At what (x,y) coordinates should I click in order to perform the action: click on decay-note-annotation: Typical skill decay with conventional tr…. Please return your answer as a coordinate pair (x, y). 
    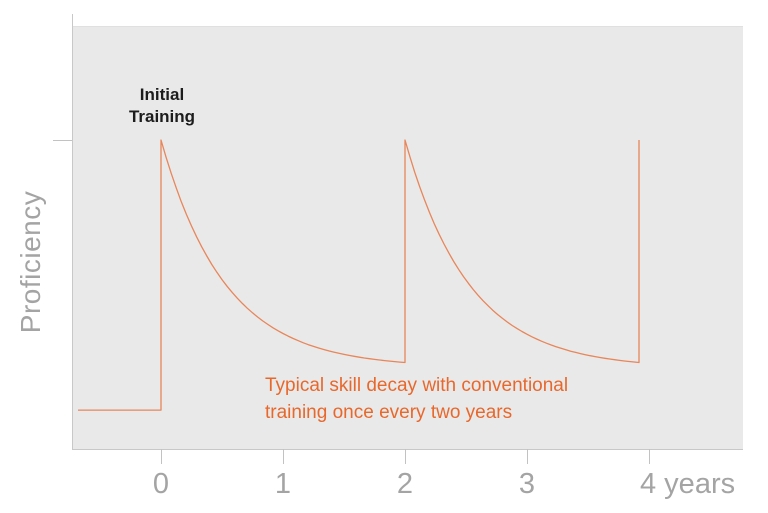
    Looking at the image, I should click on (417, 399).